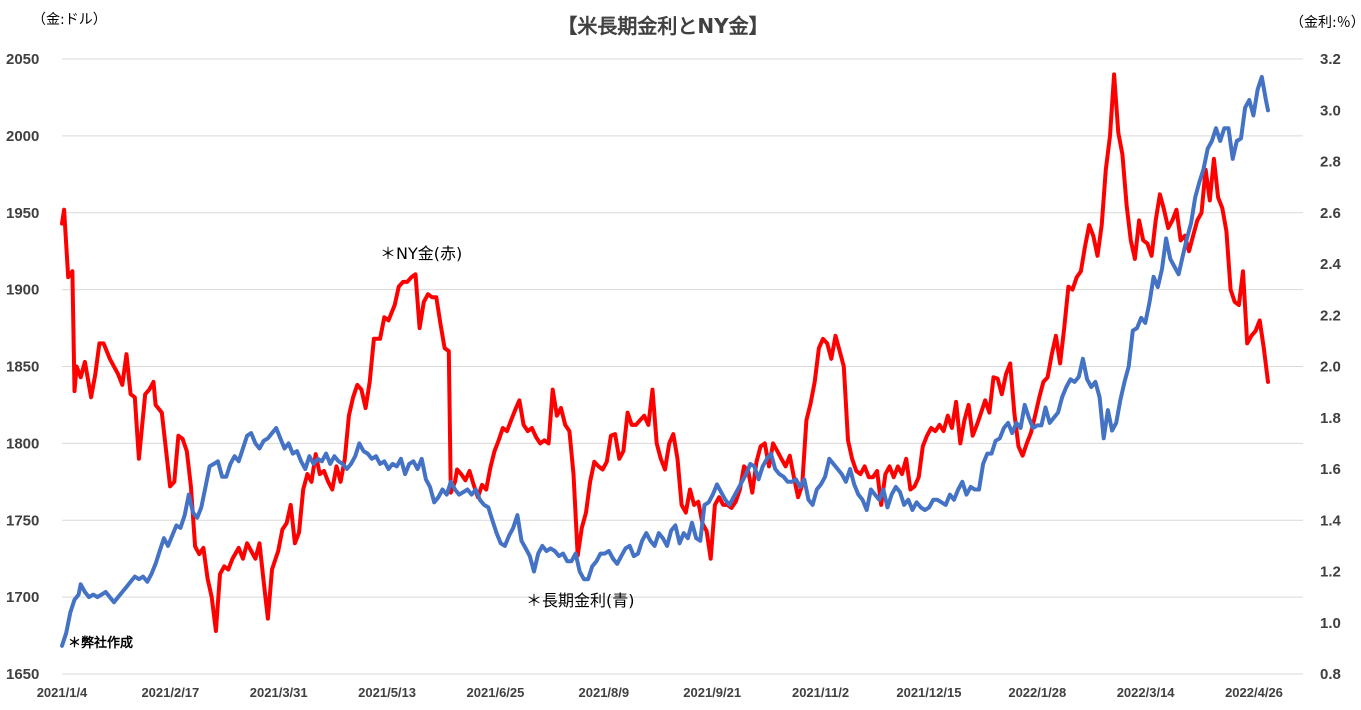  I want to click on x-tick-label: 2021/6/25, so click(496, 692).